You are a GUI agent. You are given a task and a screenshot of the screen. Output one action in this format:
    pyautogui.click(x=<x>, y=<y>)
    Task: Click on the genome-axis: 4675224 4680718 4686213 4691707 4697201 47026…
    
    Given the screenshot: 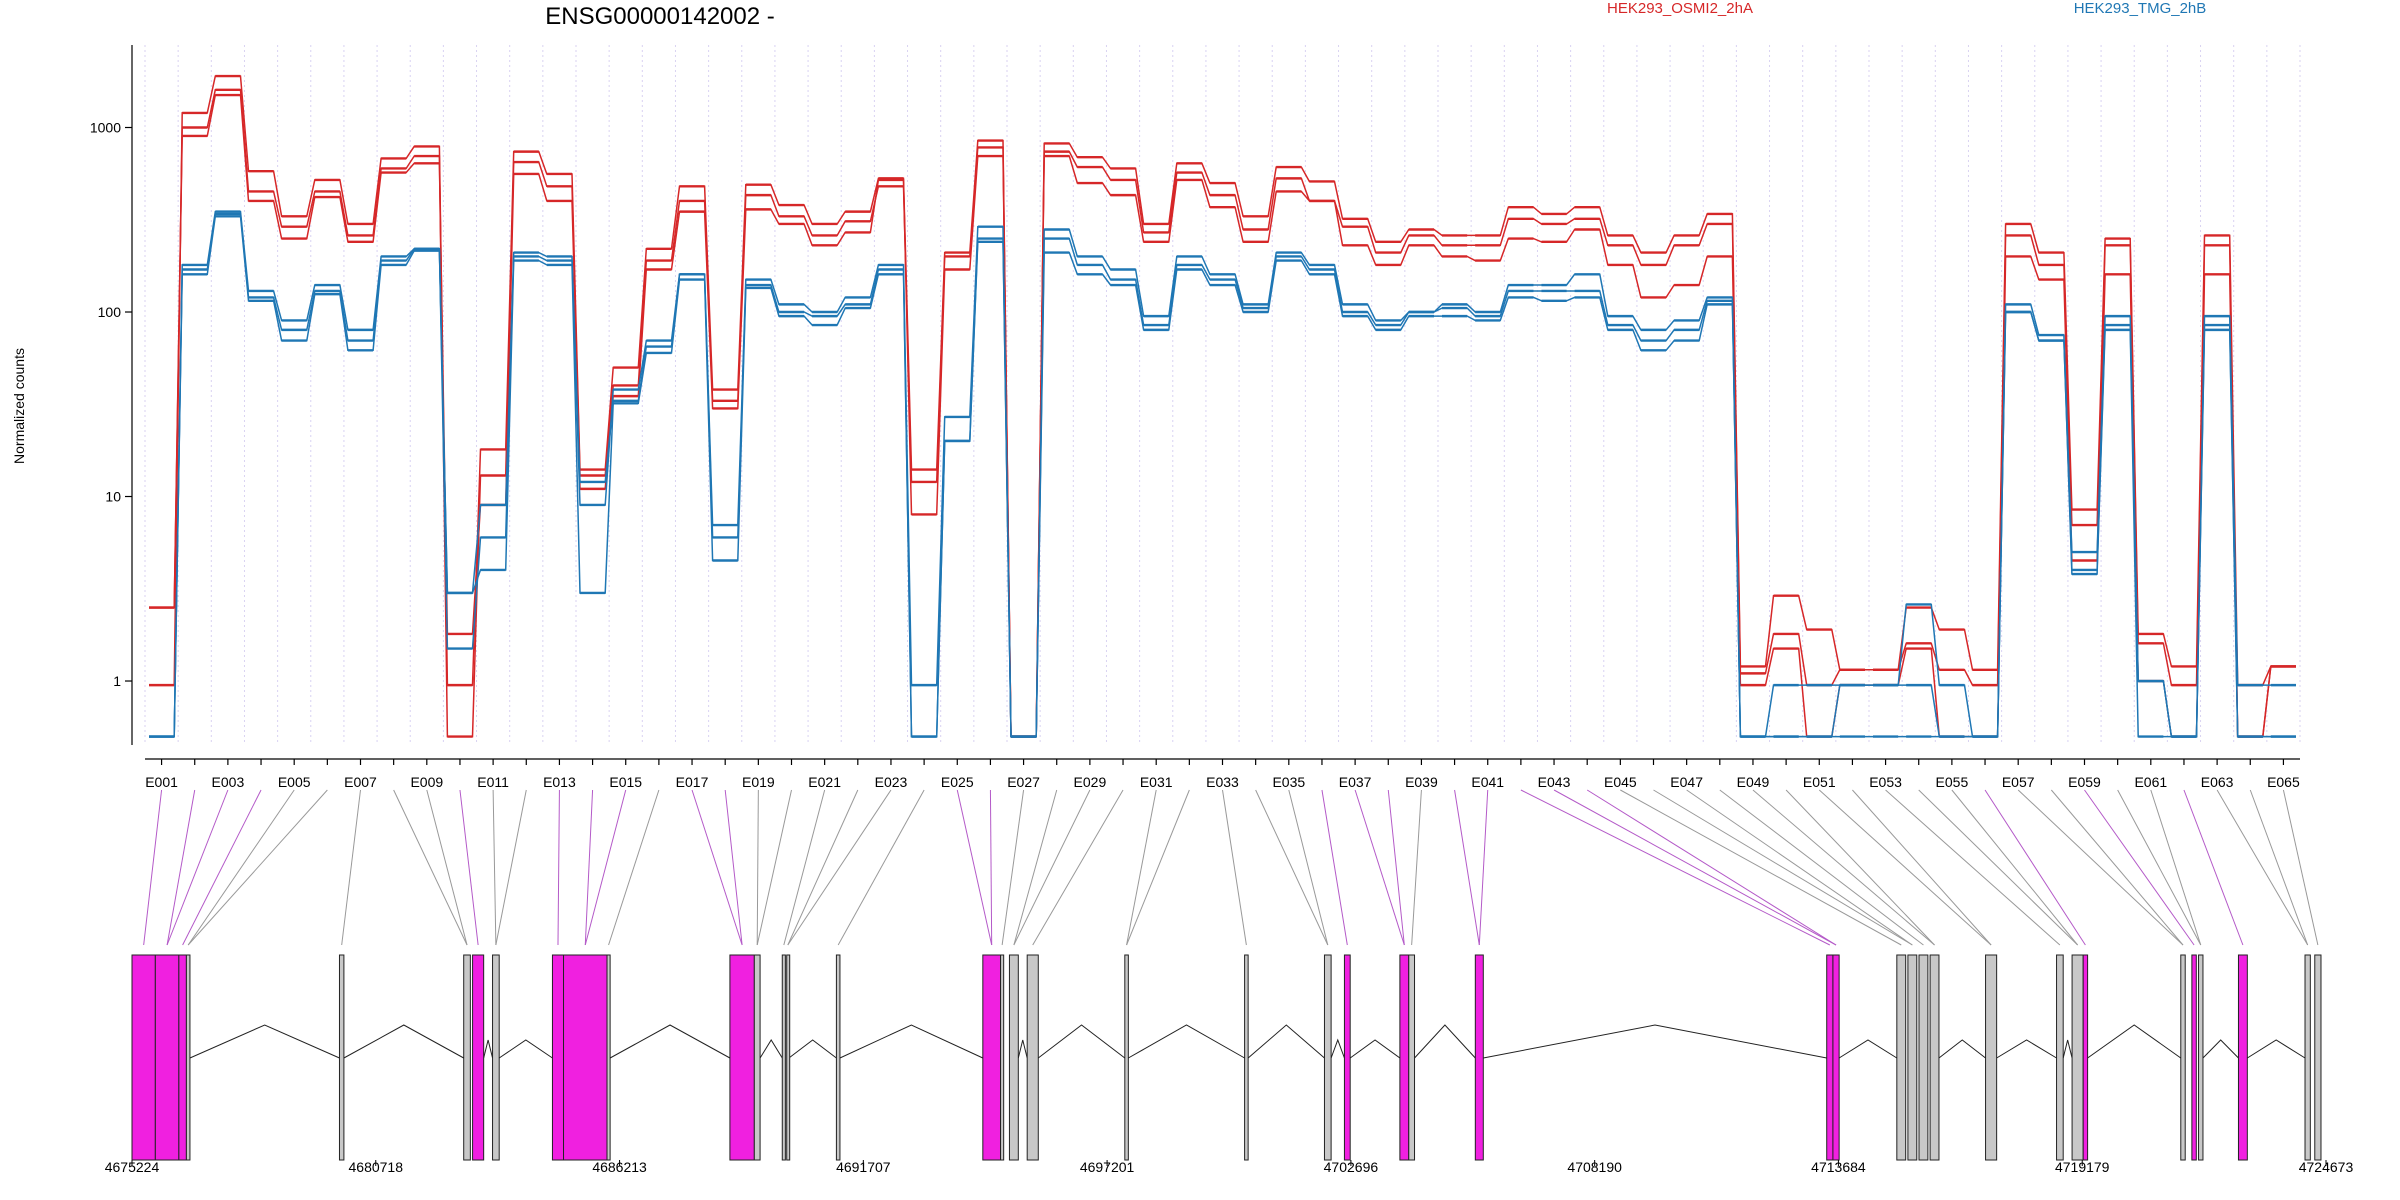 What is the action you would take?
    pyautogui.click(x=1229, y=1167)
    